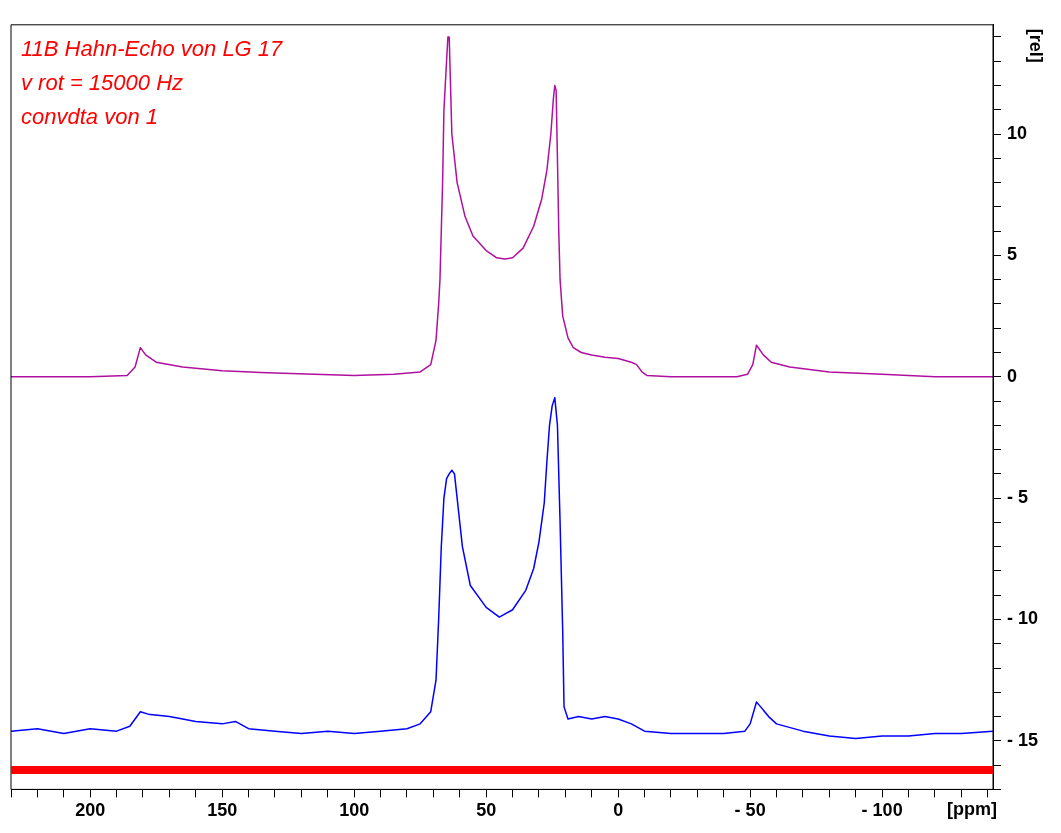  What do you see at coordinates (1036, 45) in the screenshot?
I see `y-axis-title: [rel]` at bounding box center [1036, 45].